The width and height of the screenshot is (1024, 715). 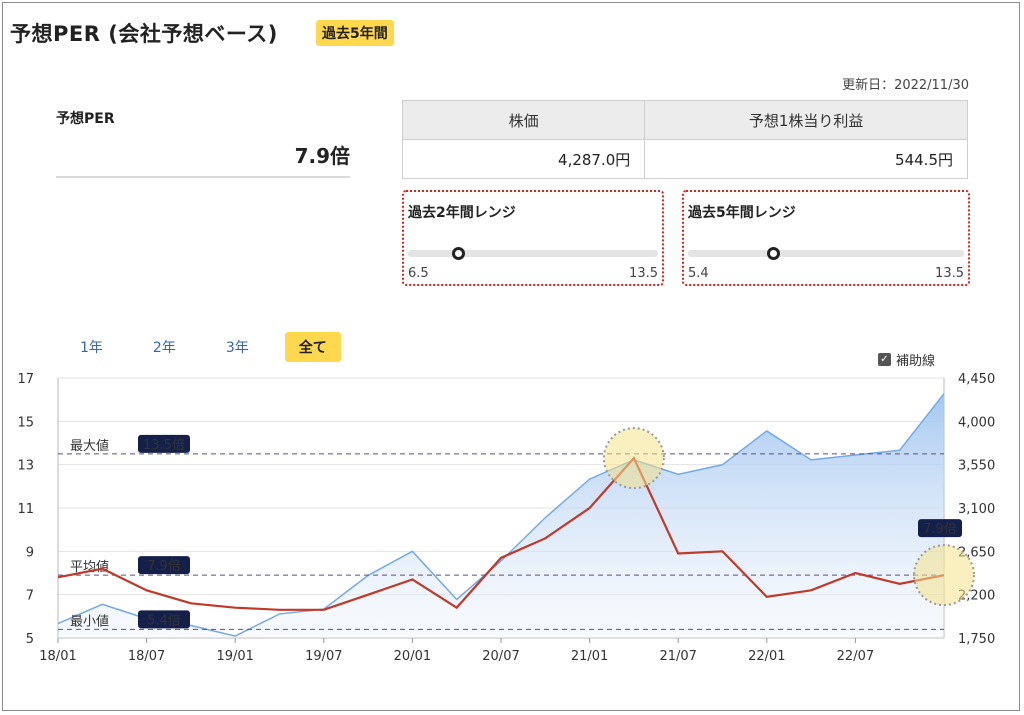 What do you see at coordinates (677, 656) in the screenshot?
I see `x-axis-tick-label: 21/07` at bounding box center [677, 656].